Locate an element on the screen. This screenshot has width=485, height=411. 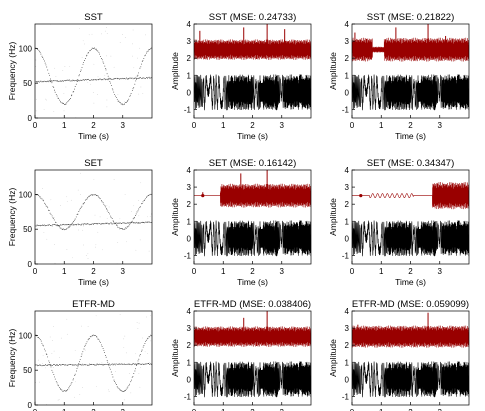
etfr-tfr-panel: 0123050100ETFR-MDTime (s)Frequency (Hz) is located at coordinates (80, 355).